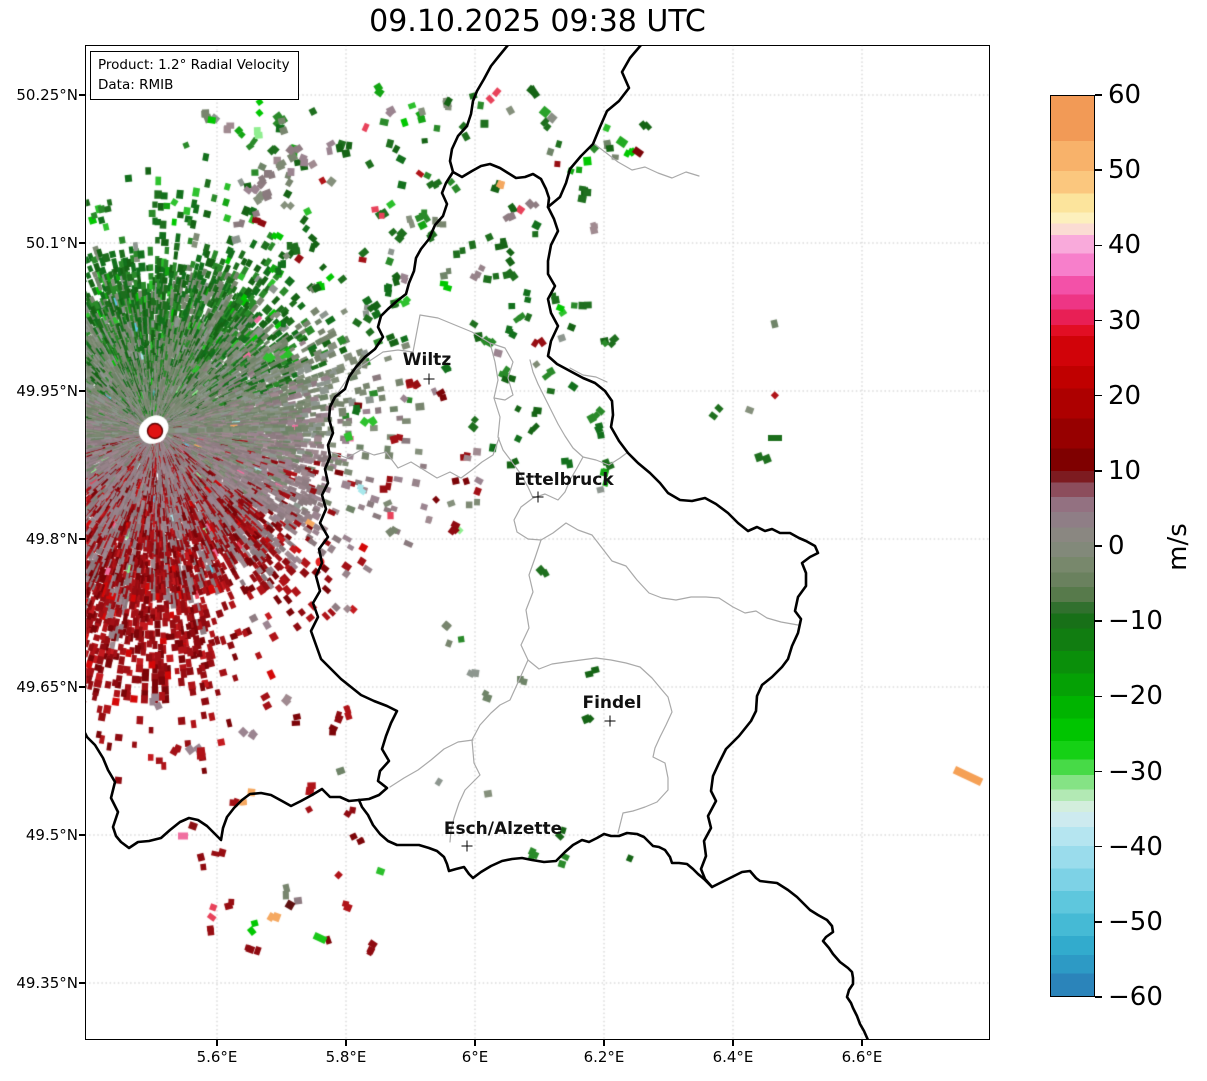 The height and width of the screenshot is (1081, 1207). I want to click on x-axis-tick-label: 6.4°E, so click(733, 1057).